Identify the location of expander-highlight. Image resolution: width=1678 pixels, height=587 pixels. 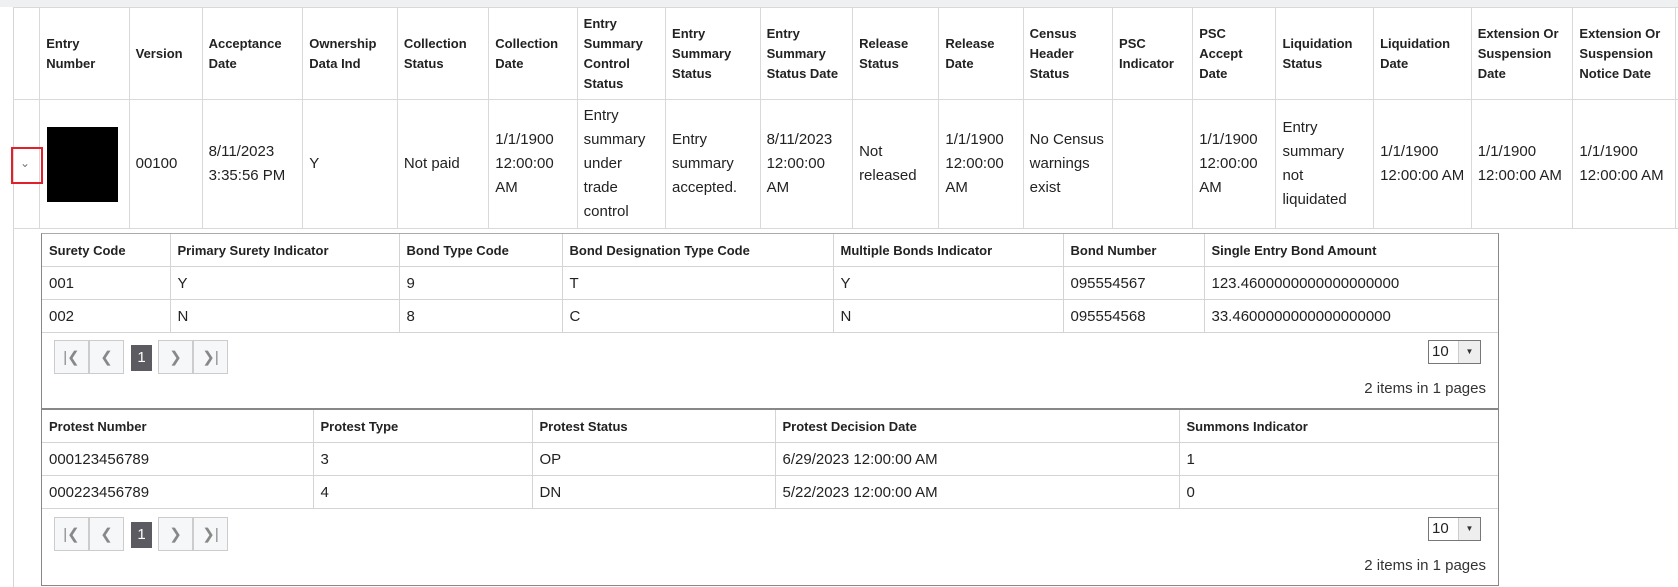
(27, 165).